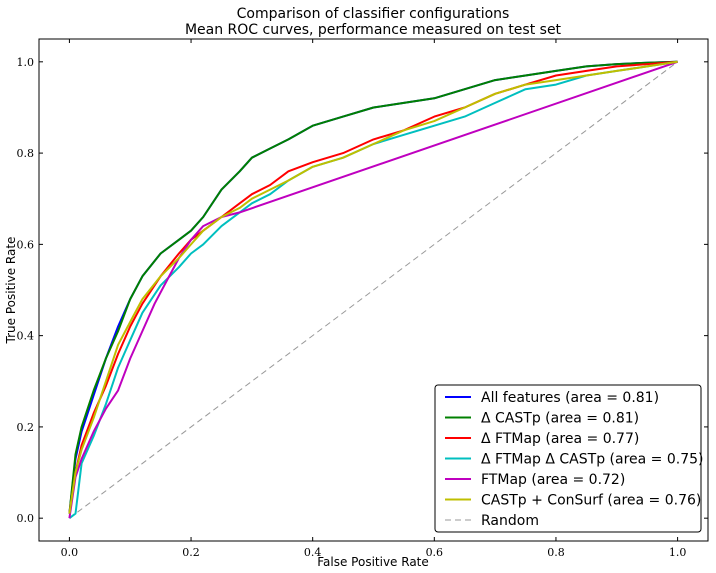 This screenshot has width=716, height=573. Describe the element at coordinates (26, 244) in the screenshot. I see `y-tick-label: 0.6` at that location.